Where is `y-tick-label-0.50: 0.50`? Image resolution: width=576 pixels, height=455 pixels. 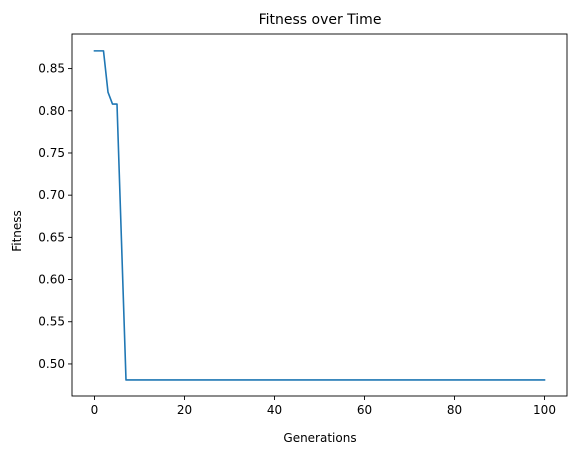 y-tick-label-0.50: 0.50 is located at coordinates (51, 364).